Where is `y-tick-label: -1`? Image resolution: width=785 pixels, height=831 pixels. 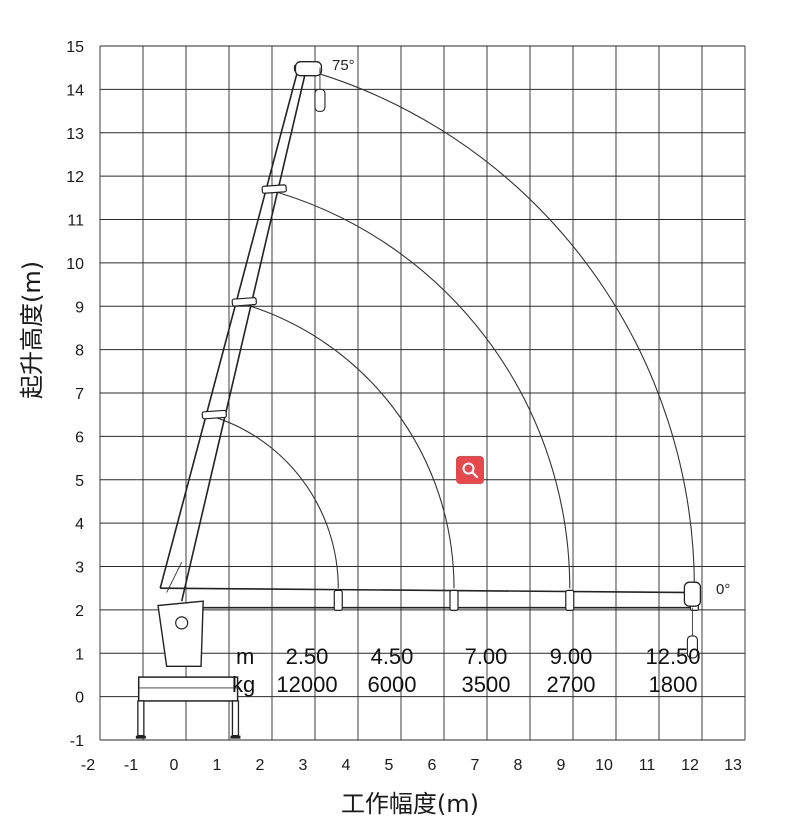 y-tick-label: -1 is located at coordinates (77, 741).